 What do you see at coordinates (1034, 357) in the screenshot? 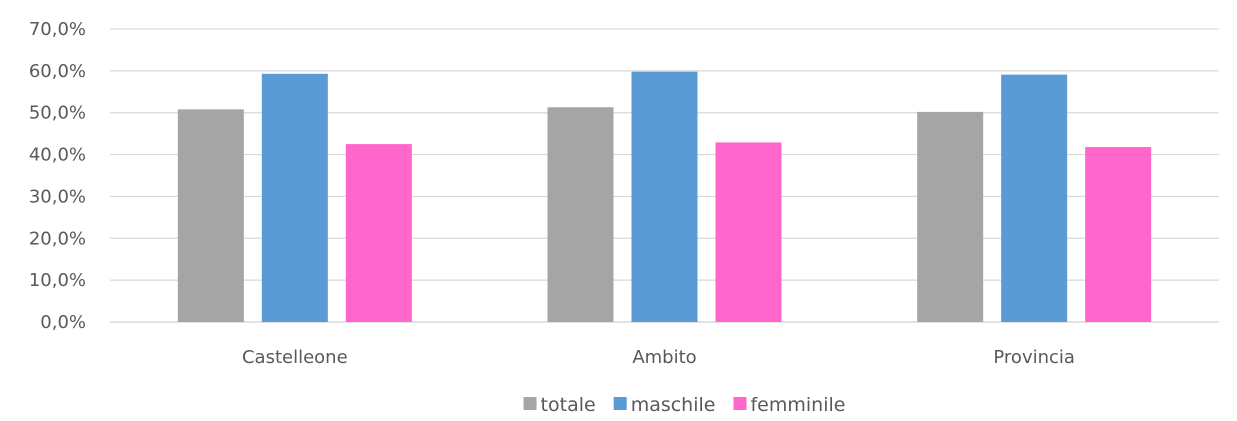
I see `x-category-label: Provincia` at bounding box center [1034, 357].